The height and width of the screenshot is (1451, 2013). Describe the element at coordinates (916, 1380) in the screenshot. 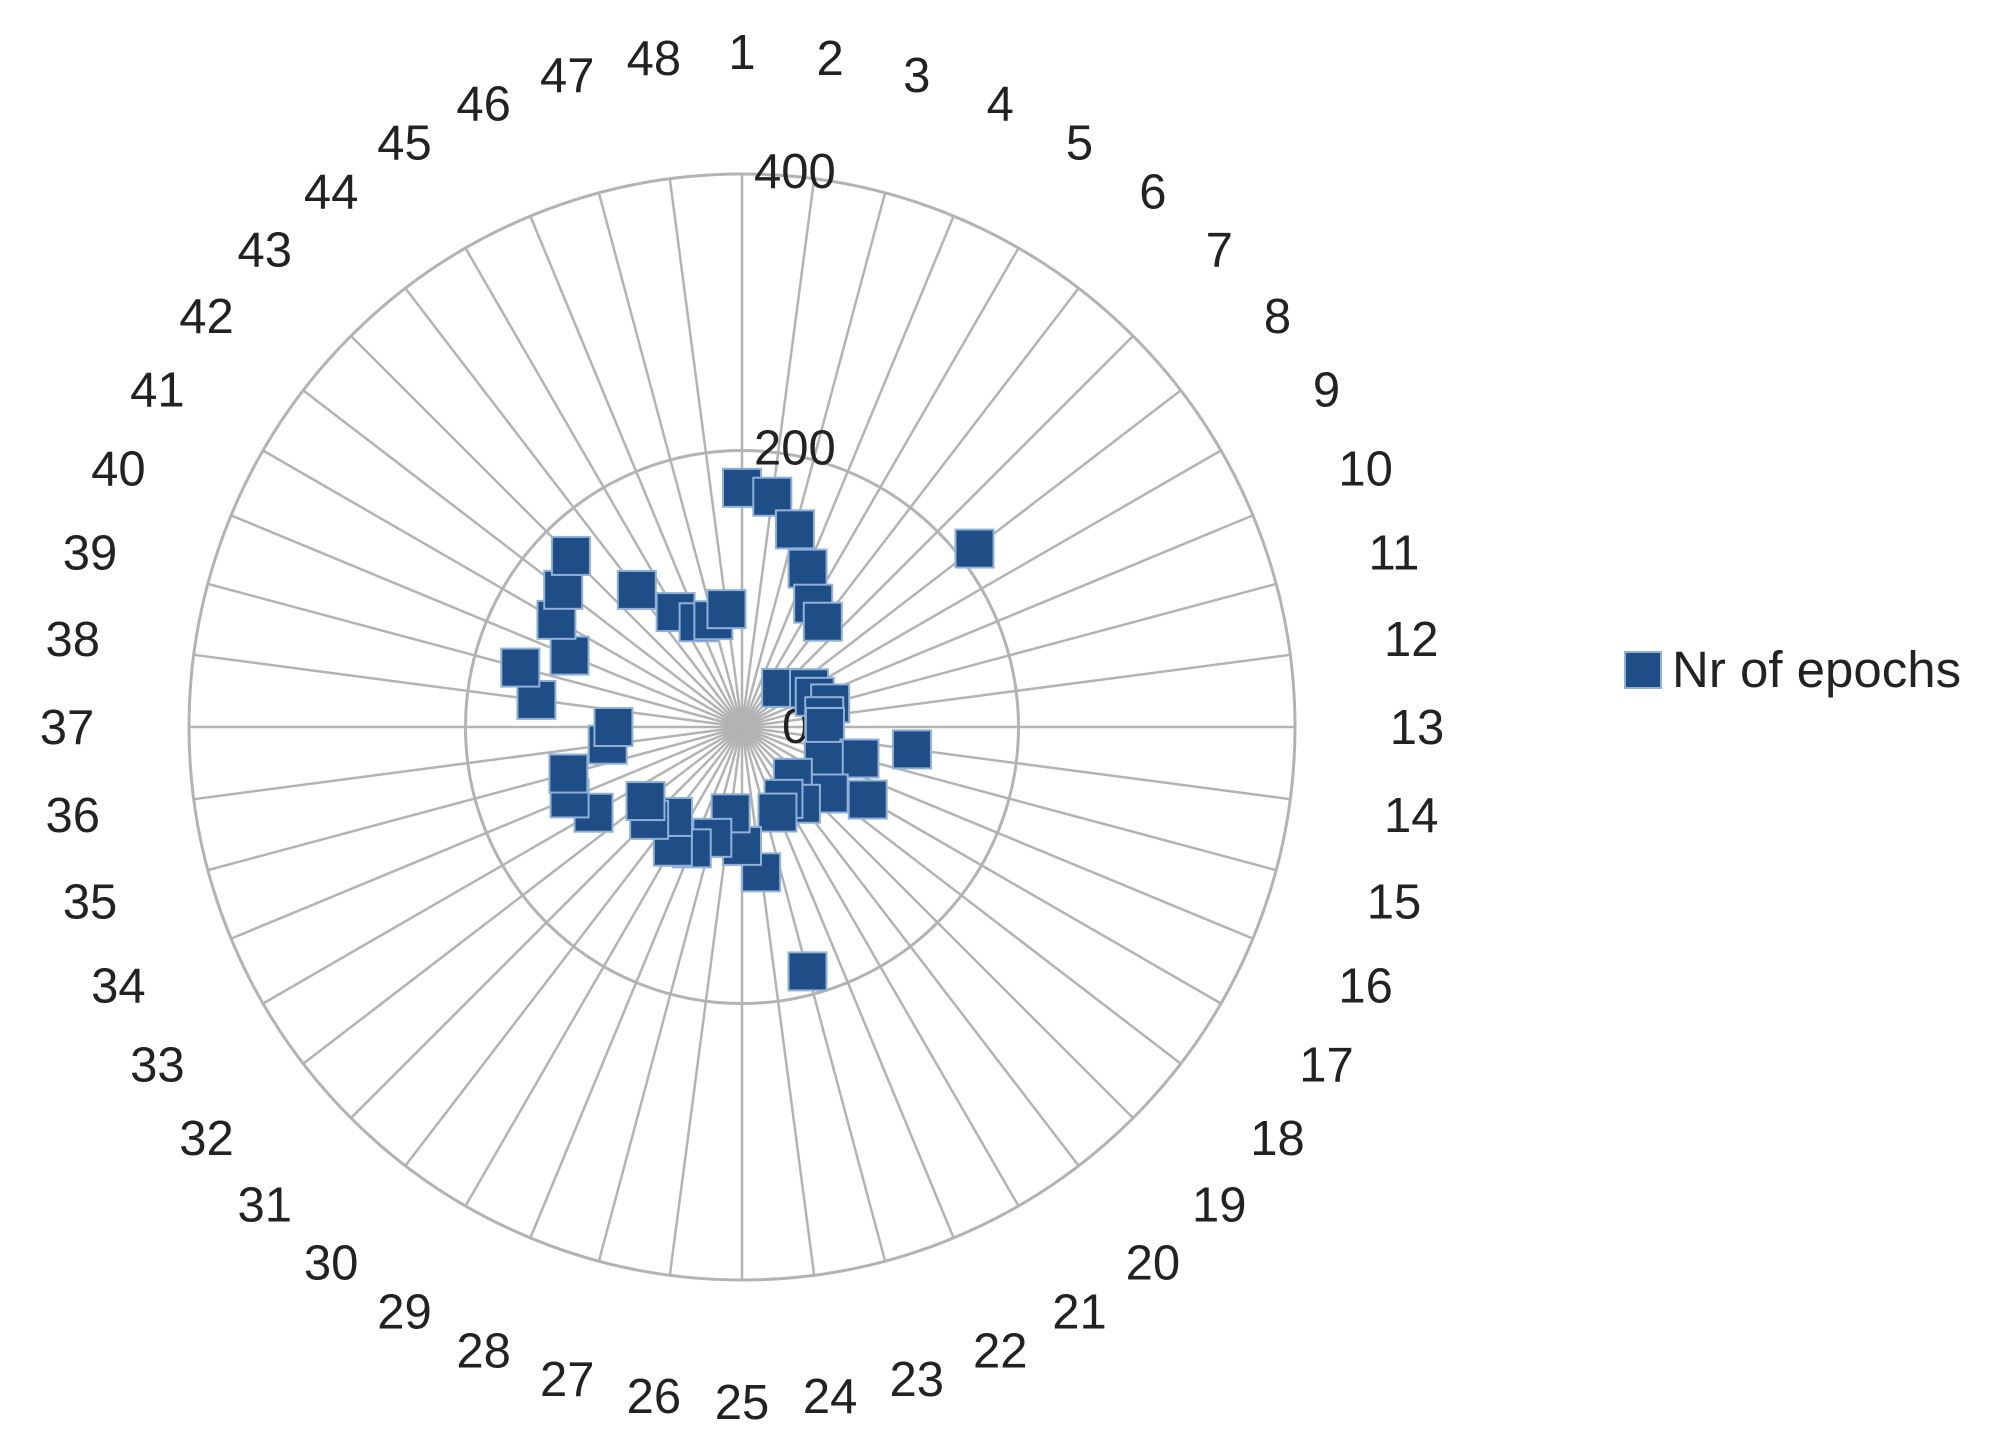

I see `category-label: 23` at that location.